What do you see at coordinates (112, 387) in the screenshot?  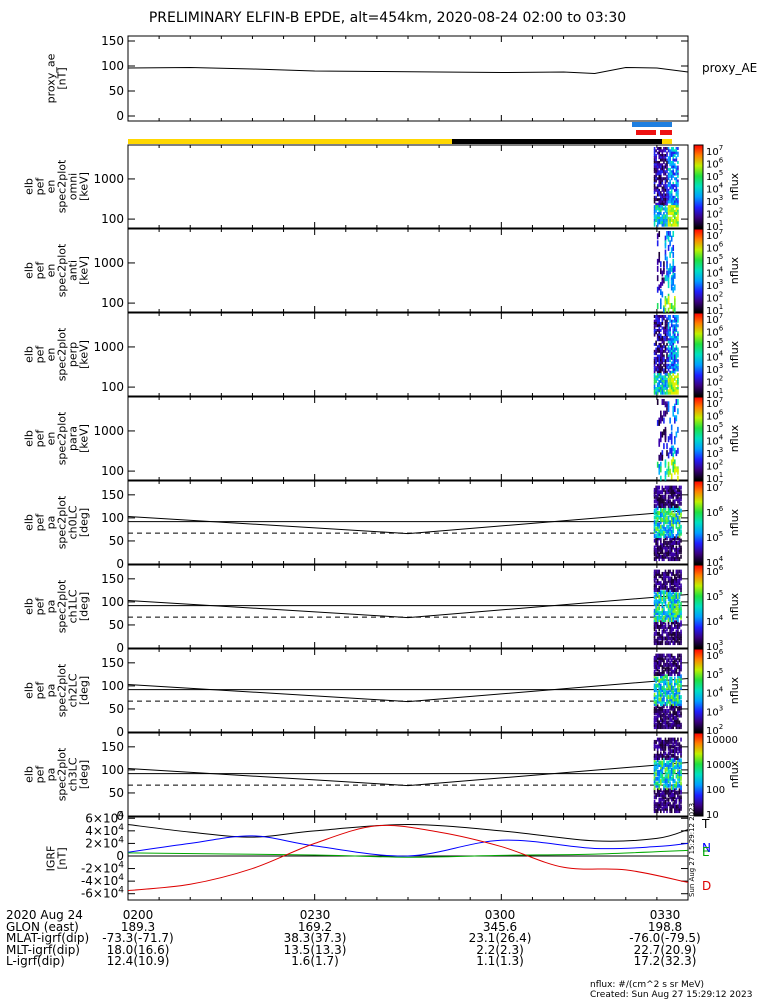 I see `y-tick-label: 100` at bounding box center [112, 387].